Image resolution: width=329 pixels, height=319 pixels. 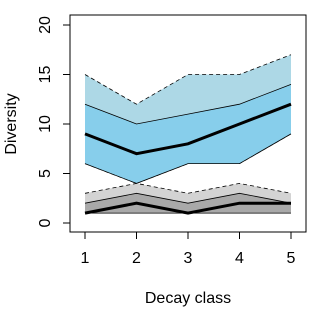 I want to click on x-axis-label: Decay class, so click(x=188, y=298).